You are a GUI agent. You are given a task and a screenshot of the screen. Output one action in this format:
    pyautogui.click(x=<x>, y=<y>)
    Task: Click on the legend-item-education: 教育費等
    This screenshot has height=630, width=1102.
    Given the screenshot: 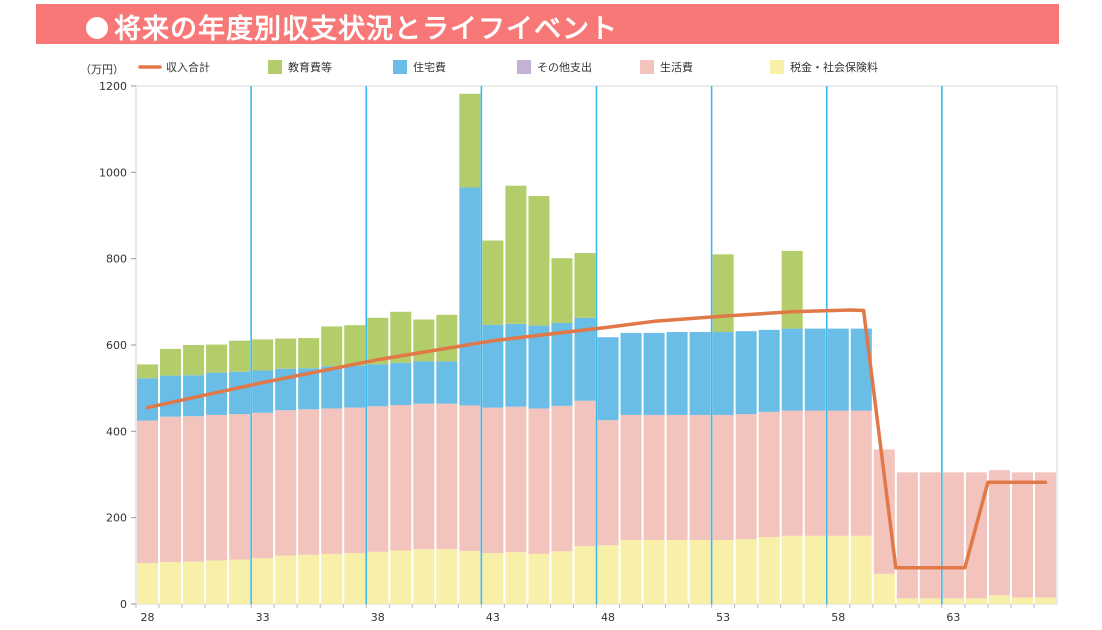 What is the action you would take?
    pyautogui.click(x=300, y=67)
    